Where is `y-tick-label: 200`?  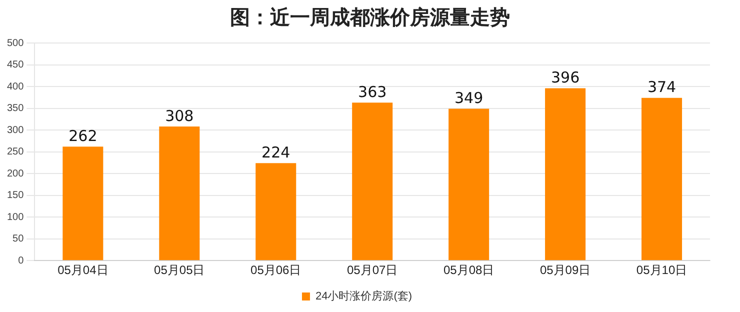 y-tick-label: 200 is located at coordinates (15, 174).